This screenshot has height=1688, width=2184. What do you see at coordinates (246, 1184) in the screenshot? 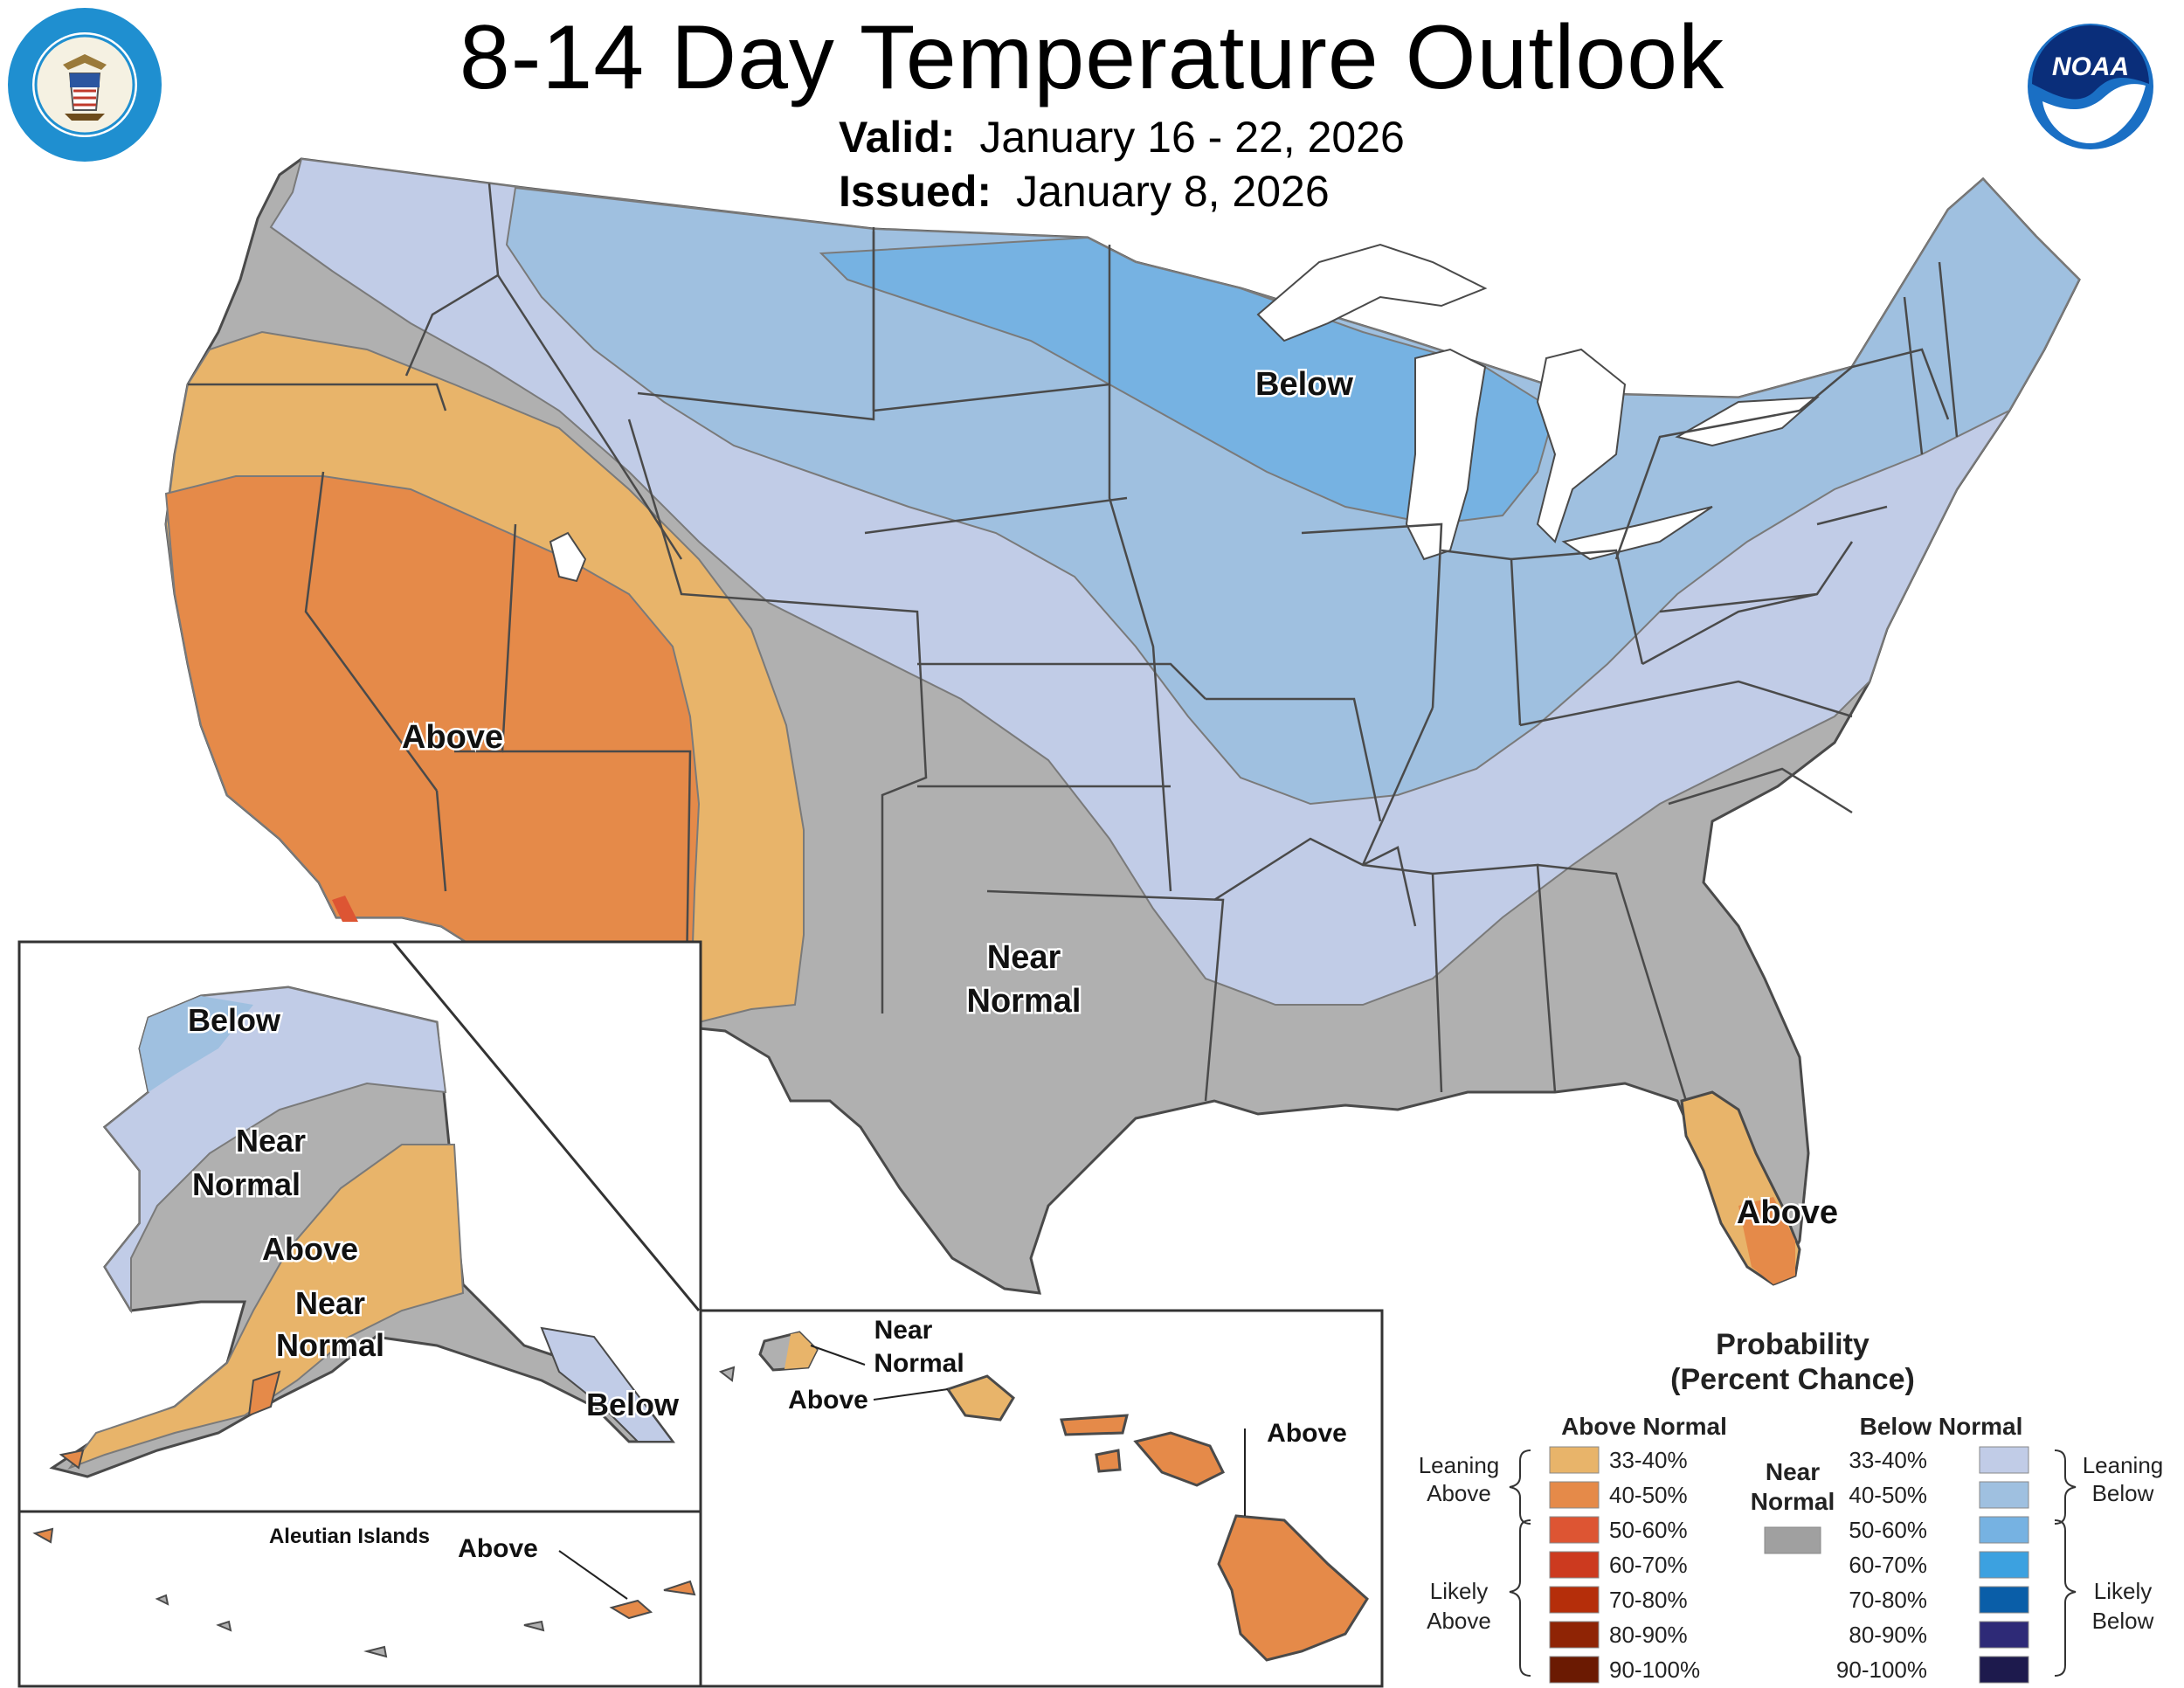
I see `label-ak-near-line2: Normal` at bounding box center [246, 1184].